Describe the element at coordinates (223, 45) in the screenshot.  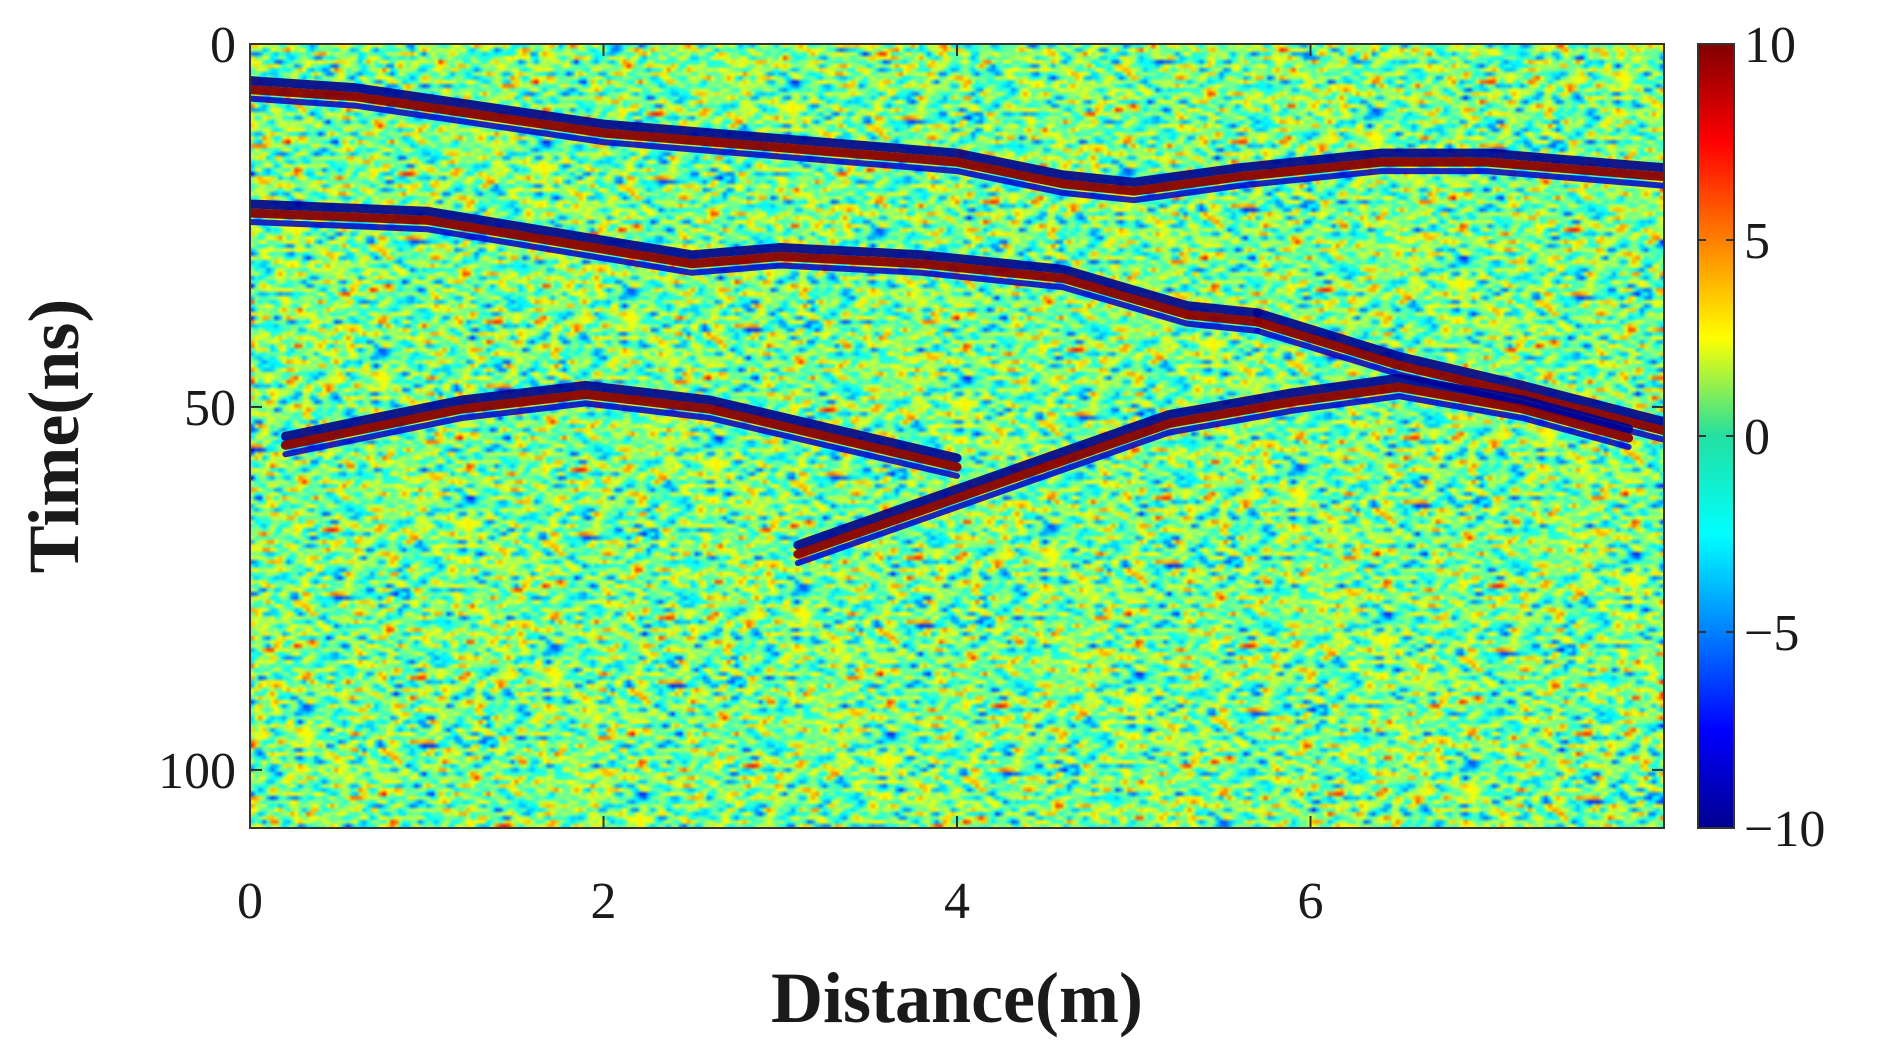
I see `y-tick-label: 0` at that location.